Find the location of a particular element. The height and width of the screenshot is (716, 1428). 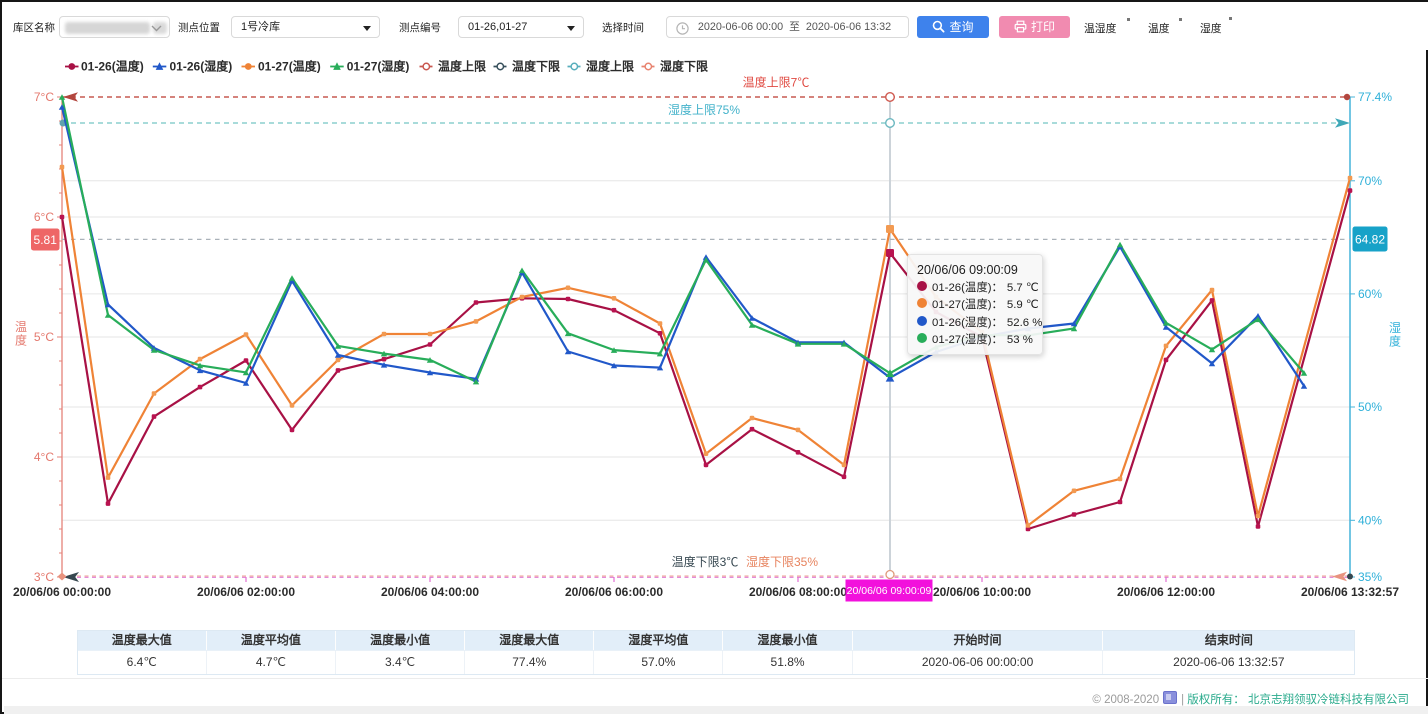

svg-text: 20/06/06 12:00:00 is located at coordinates (1166, 592).